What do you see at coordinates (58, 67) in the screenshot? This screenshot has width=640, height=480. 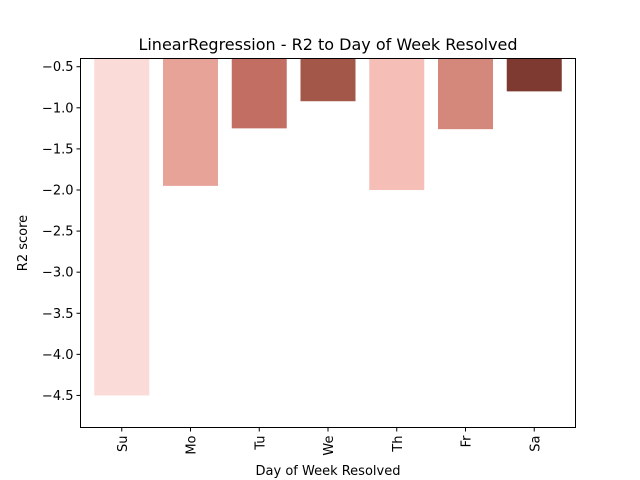 I see `y-tick-label: −0.5` at bounding box center [58, 67].